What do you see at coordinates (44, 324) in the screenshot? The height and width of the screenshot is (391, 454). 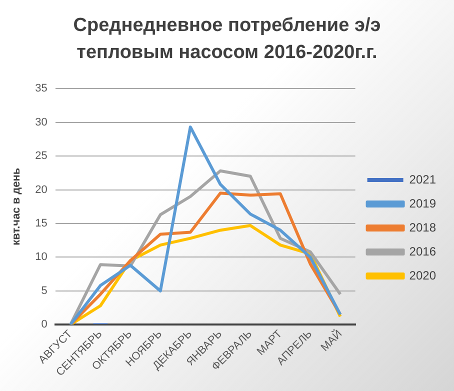 I see `y-tick-label: 0` at bounding box center [44, 324].